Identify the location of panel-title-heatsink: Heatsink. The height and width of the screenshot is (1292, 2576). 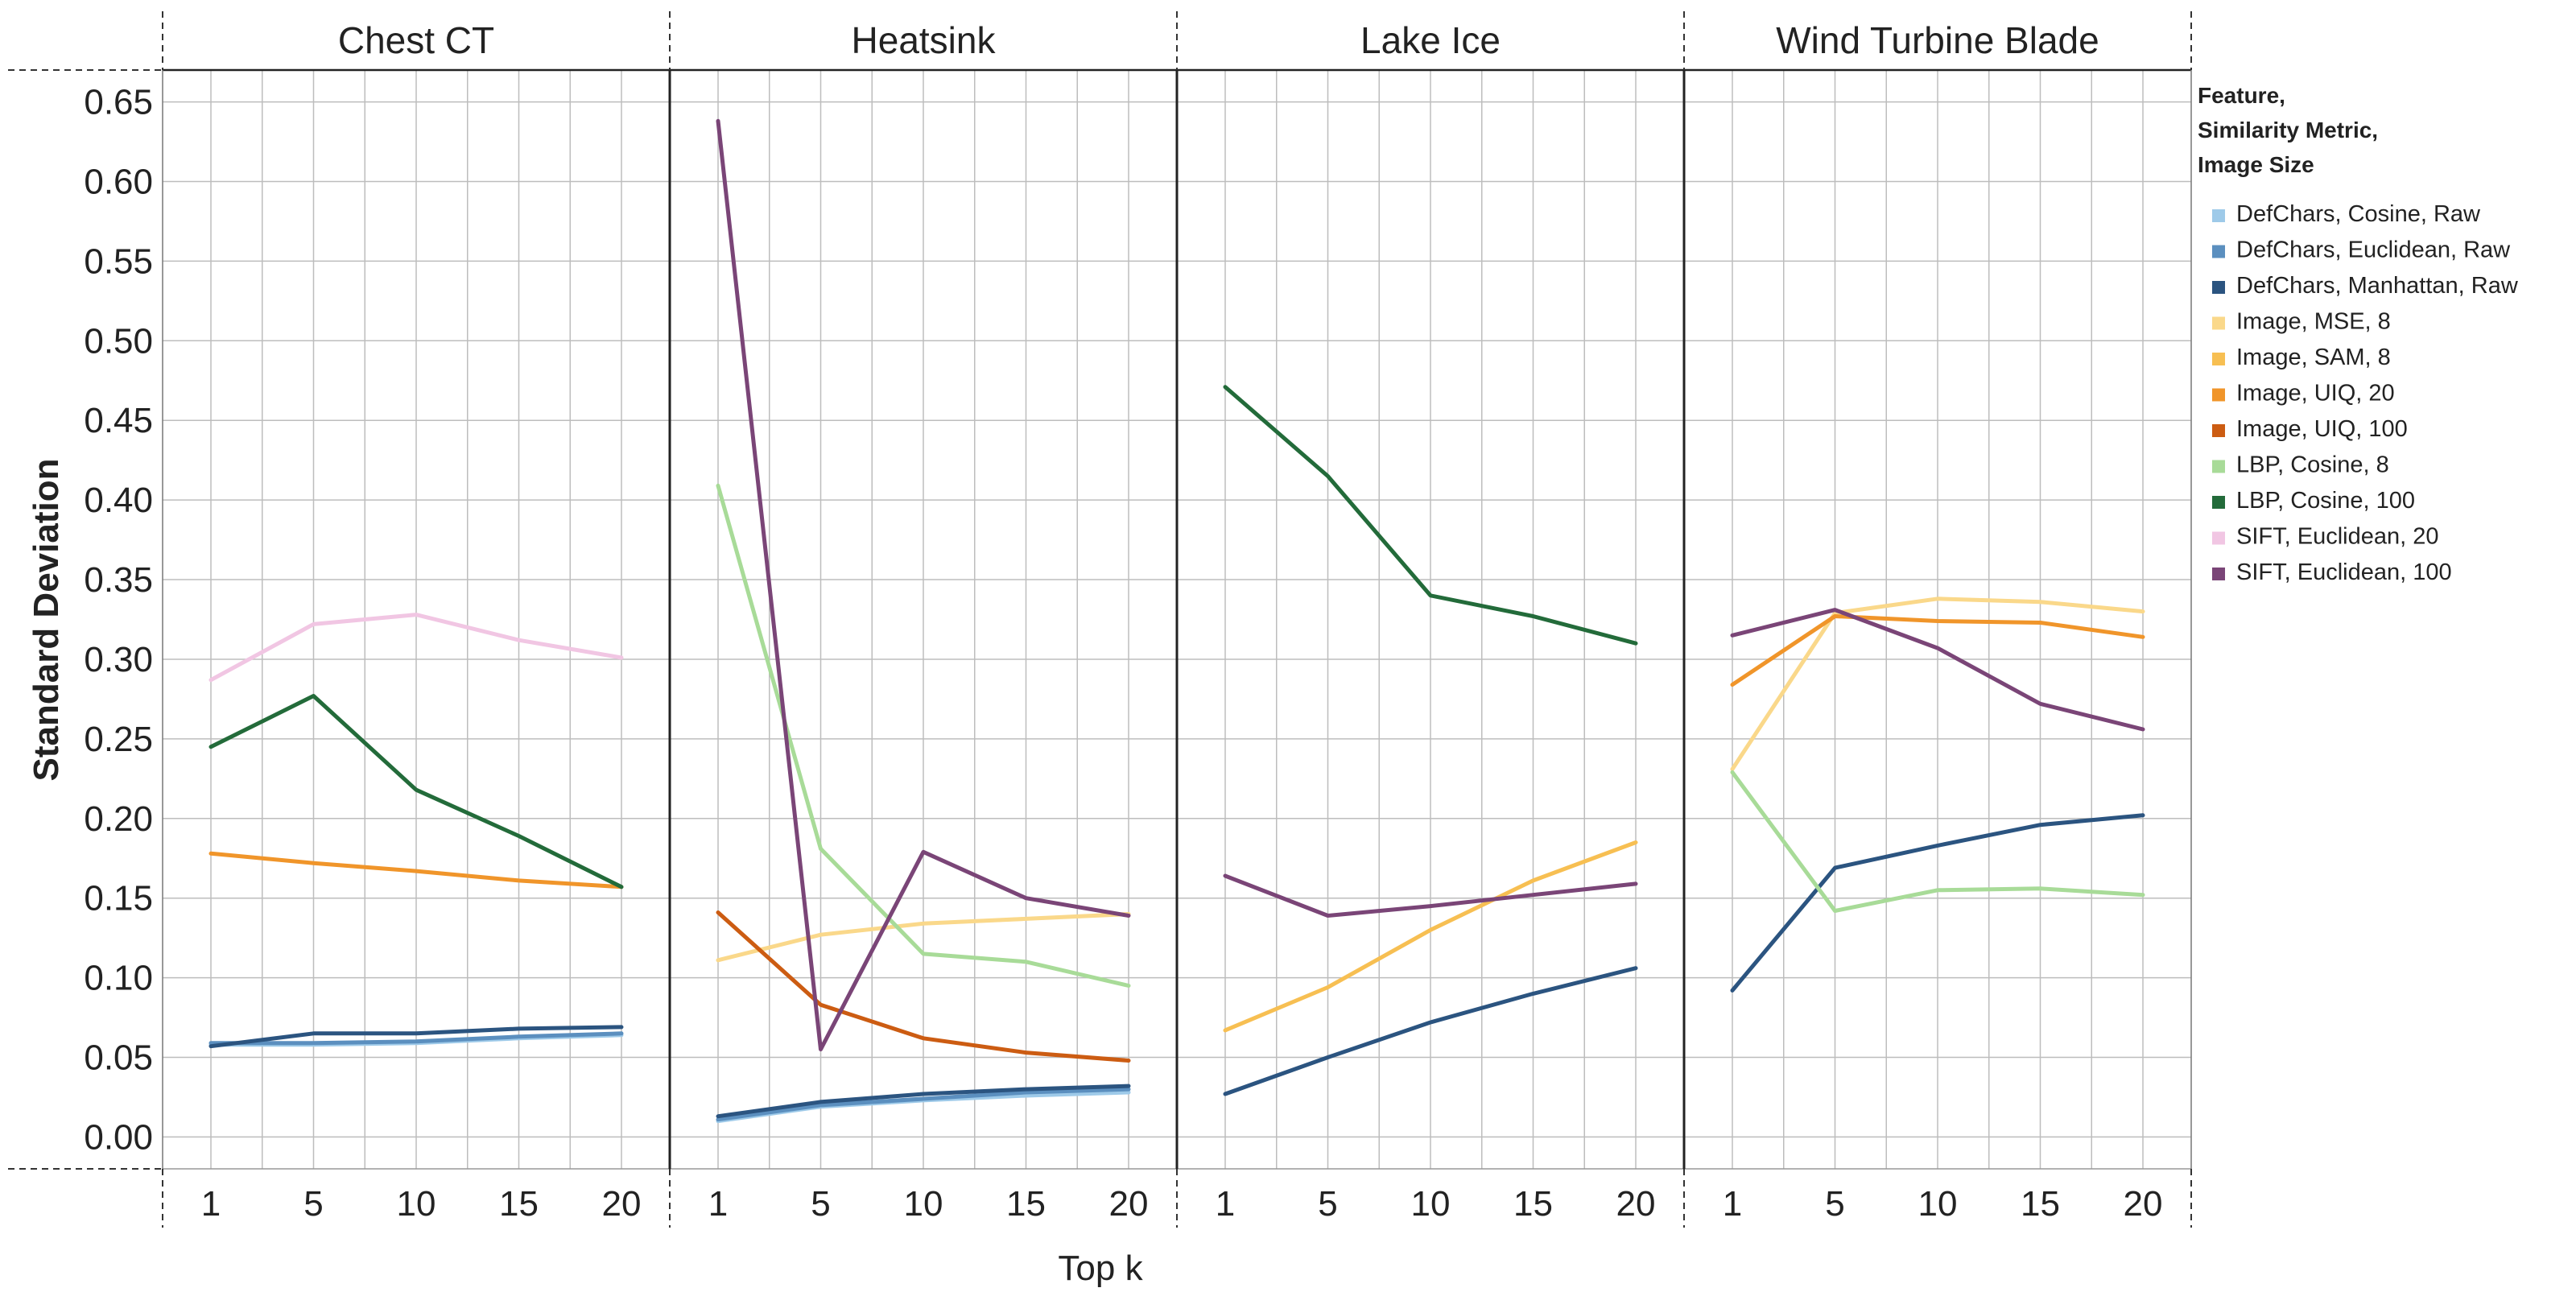
(925, 40).